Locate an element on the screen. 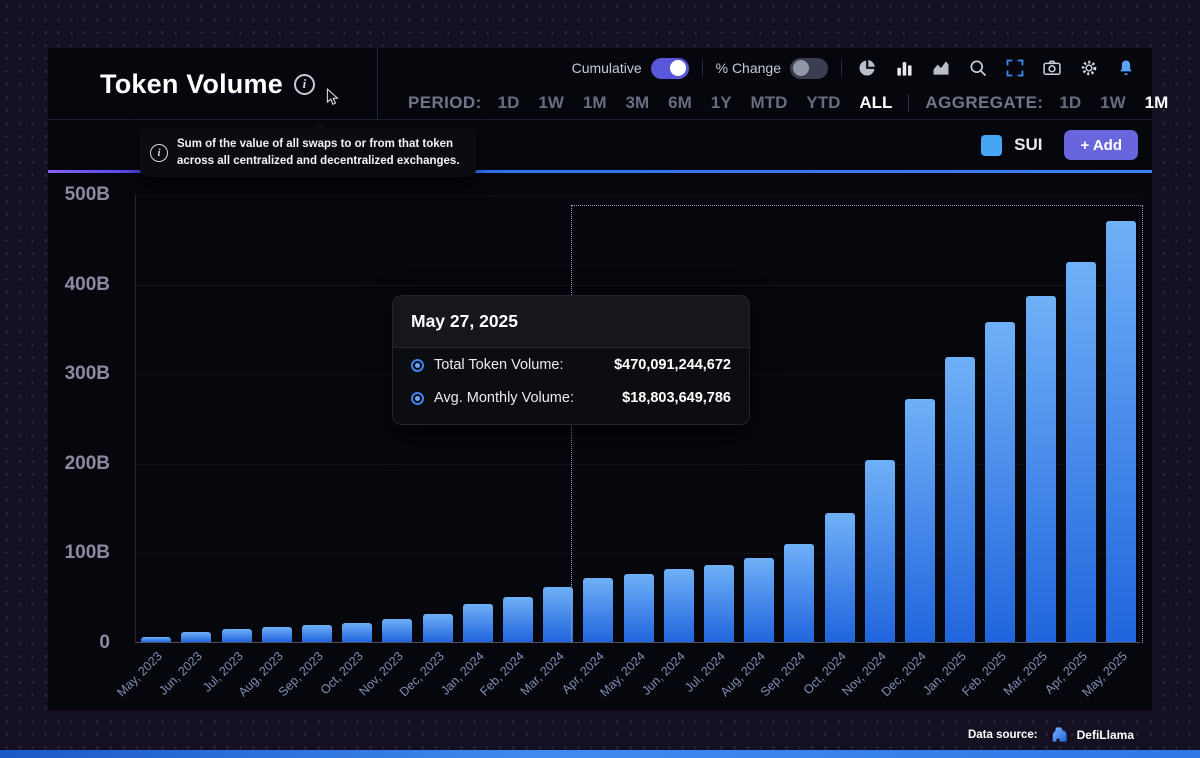  bar-may-2025 is located at coordinates (1120, 431).